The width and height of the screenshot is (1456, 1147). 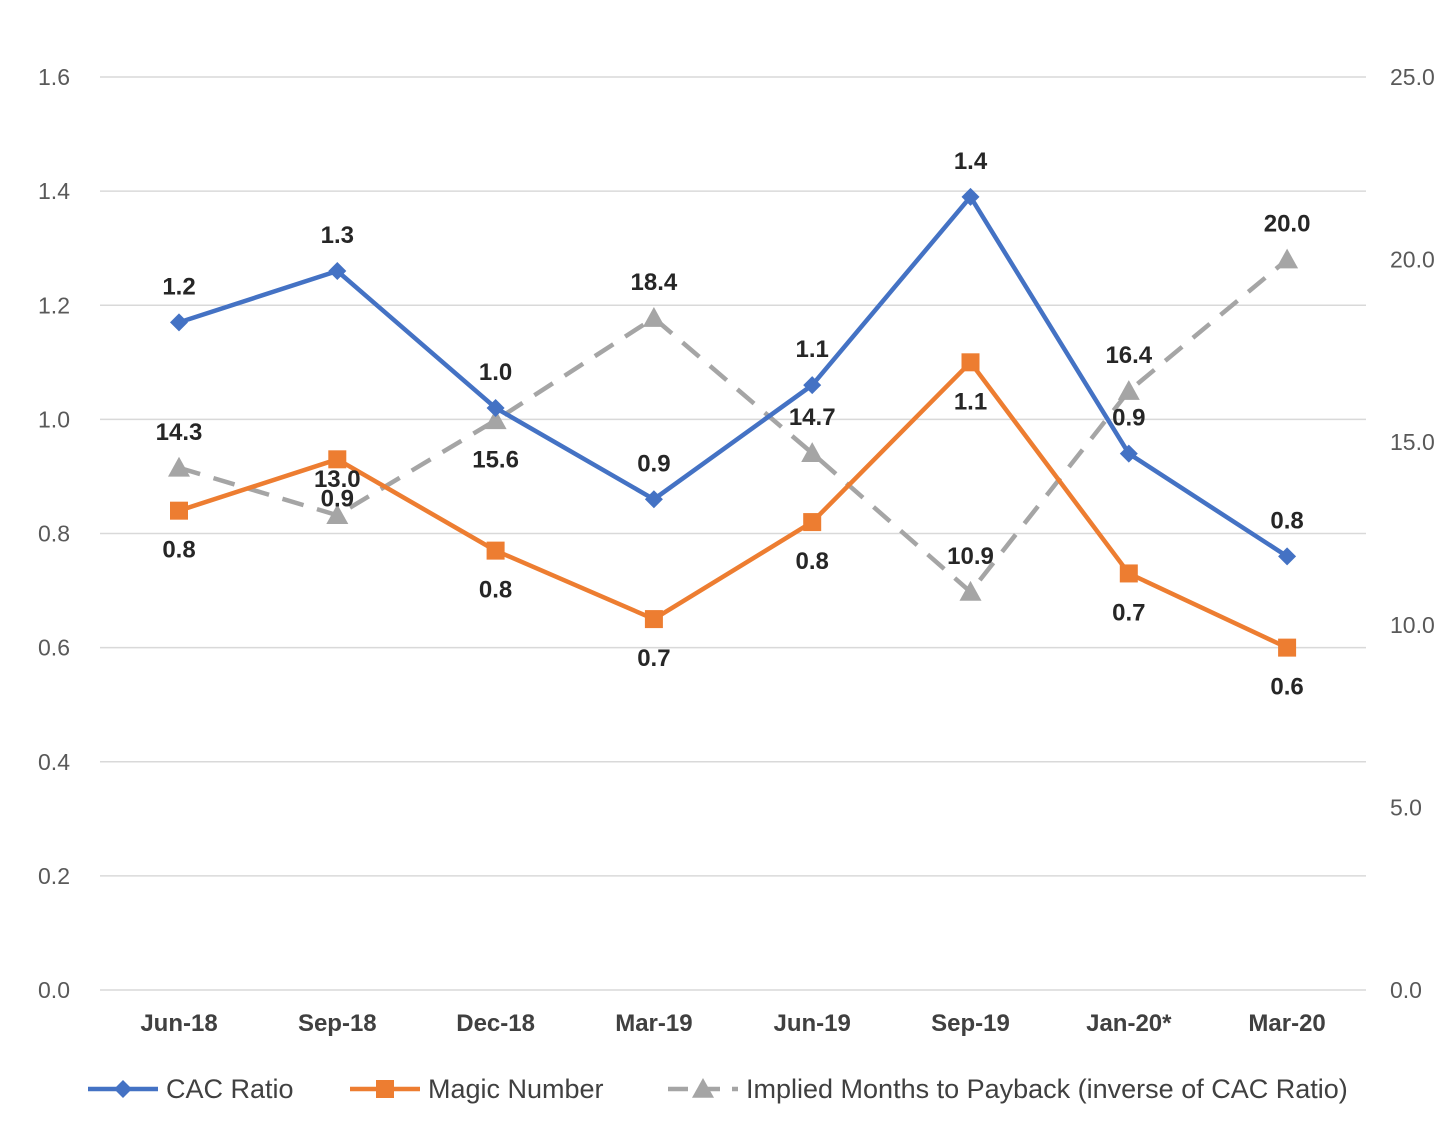 What do you see at coordinates (1412, 625) in the screenshot?
I see `right-tick-label: 10.0` at bounding box center [1412, 625].